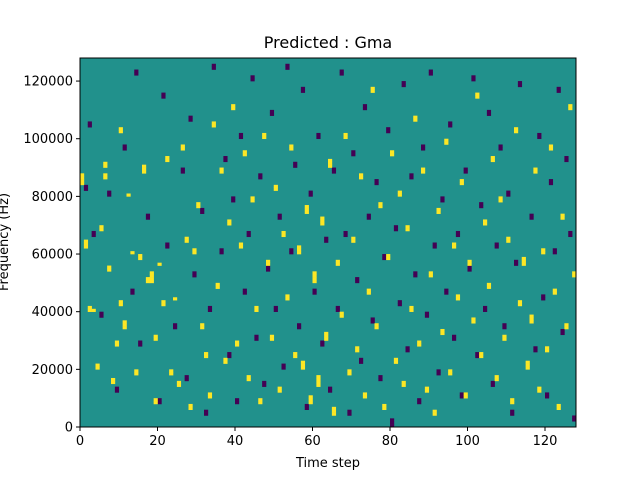 This screenshot has height=480, width=640. Describe the element at coordinates (48, 139) in the screenshot. I see `y-tick-label: 100000` at that location.